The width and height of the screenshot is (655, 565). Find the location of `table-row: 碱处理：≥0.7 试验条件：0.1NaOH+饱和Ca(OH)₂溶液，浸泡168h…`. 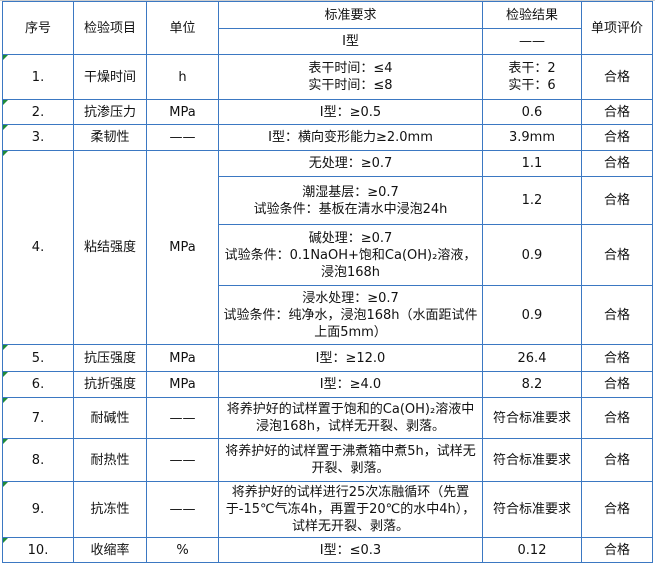

table-row: 碱处理：≥0.7 试验条件：0.1NaOH+饱和Ca(OH)₂溶液，浸泡168h… is located at coordinates (328, 255).